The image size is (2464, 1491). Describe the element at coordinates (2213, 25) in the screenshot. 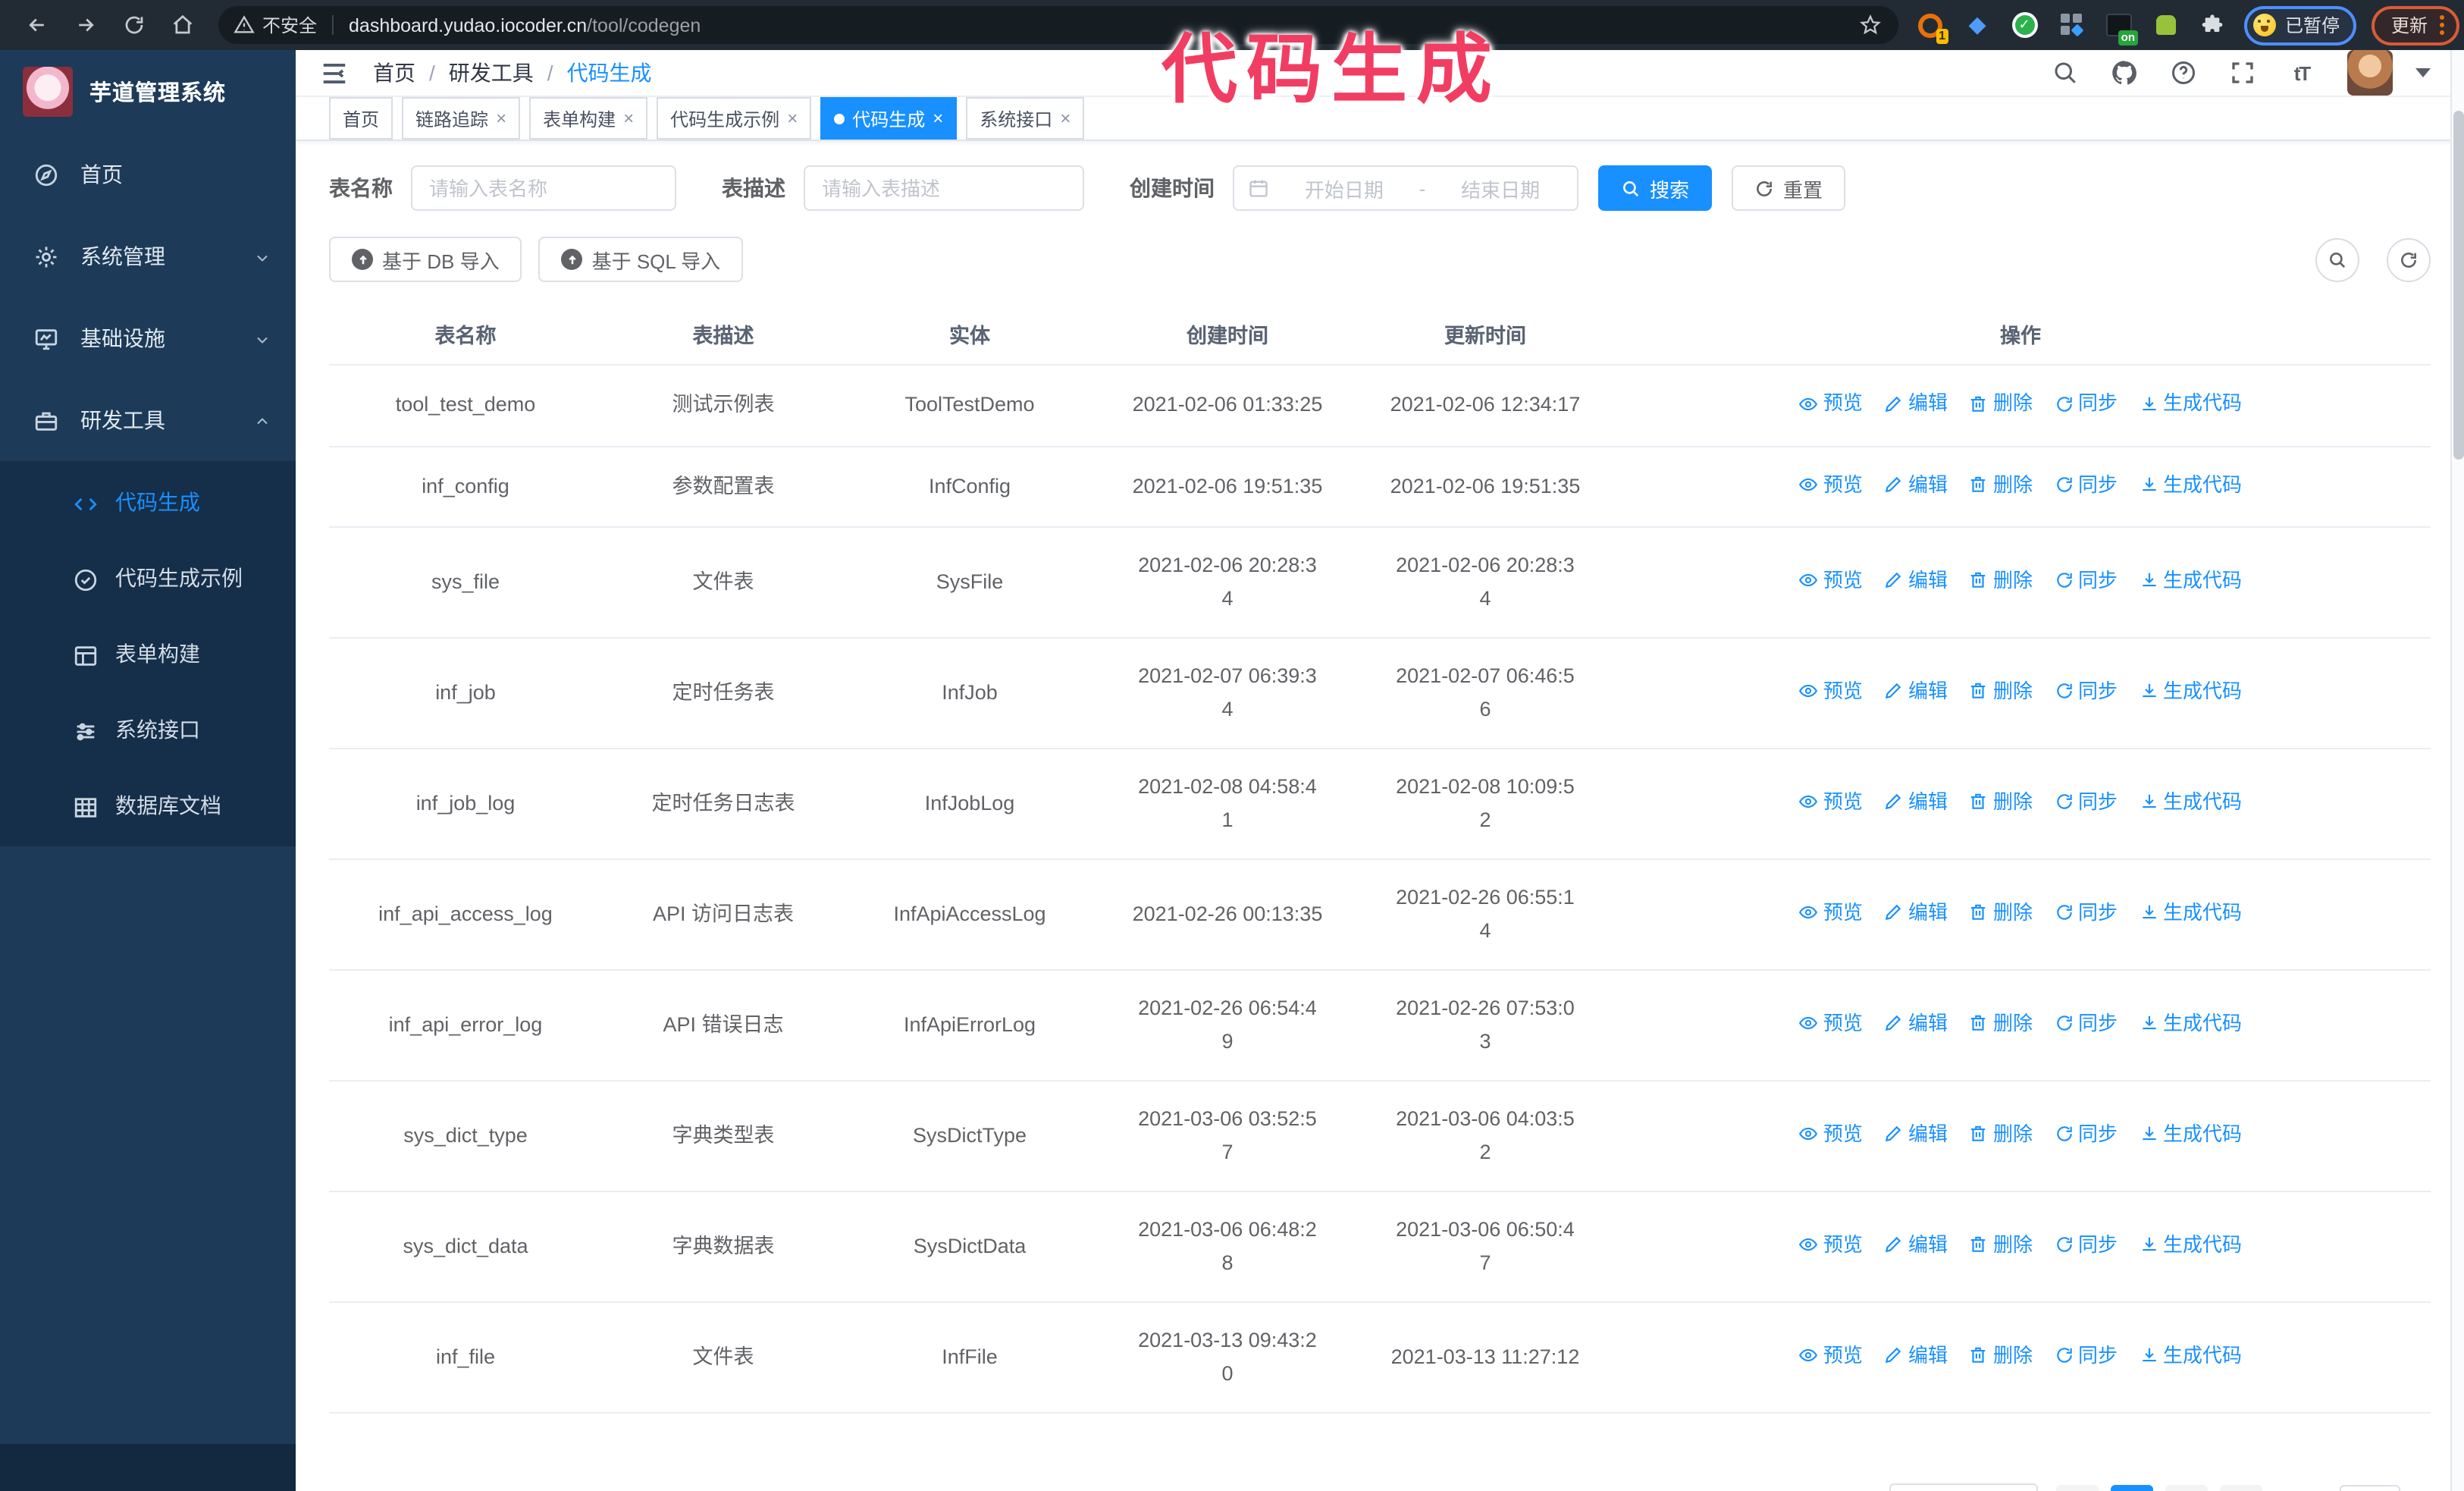

I see `extensions-puzzle-icon` at that location.